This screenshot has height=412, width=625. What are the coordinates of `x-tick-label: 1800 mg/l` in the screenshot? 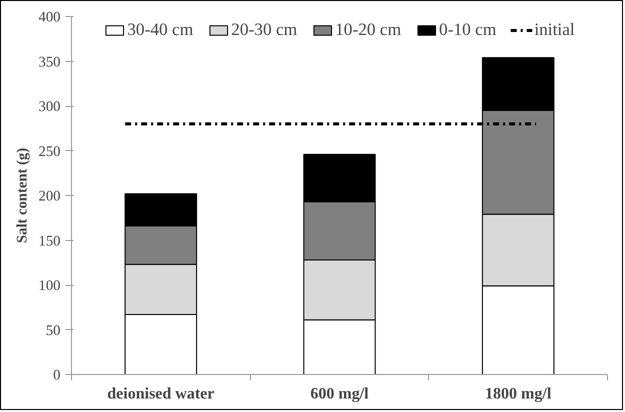 It's located at (518, 394).